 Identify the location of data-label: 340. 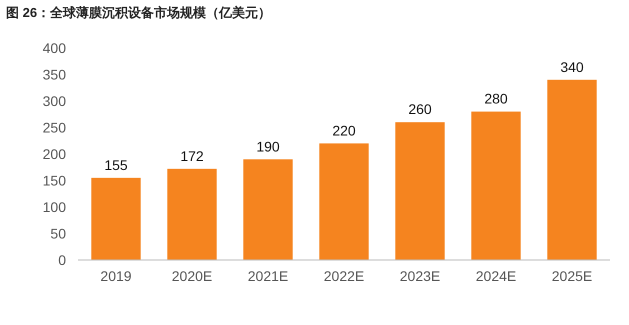
(572, 66).